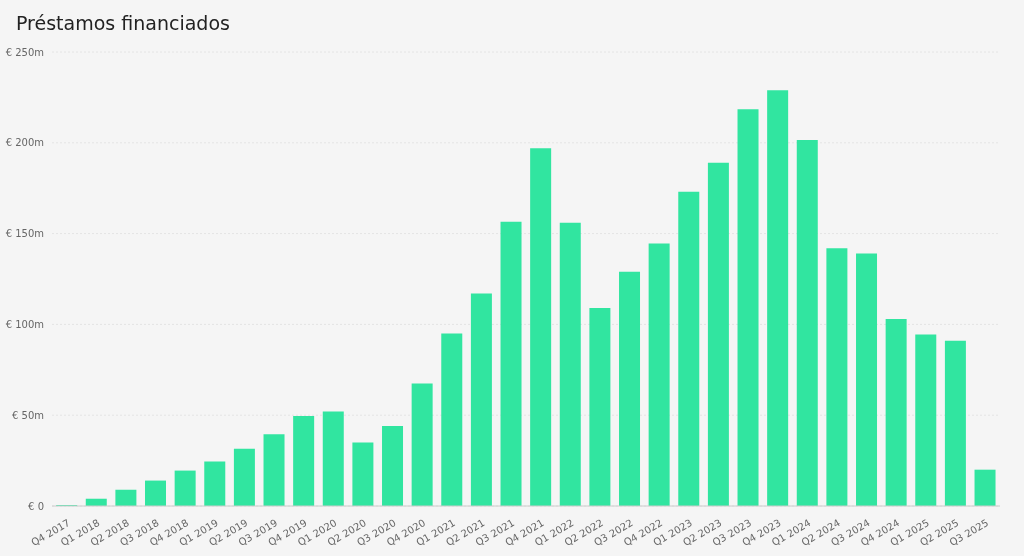  I want to click on y-tick-label: € 200m, so click(24, 143).